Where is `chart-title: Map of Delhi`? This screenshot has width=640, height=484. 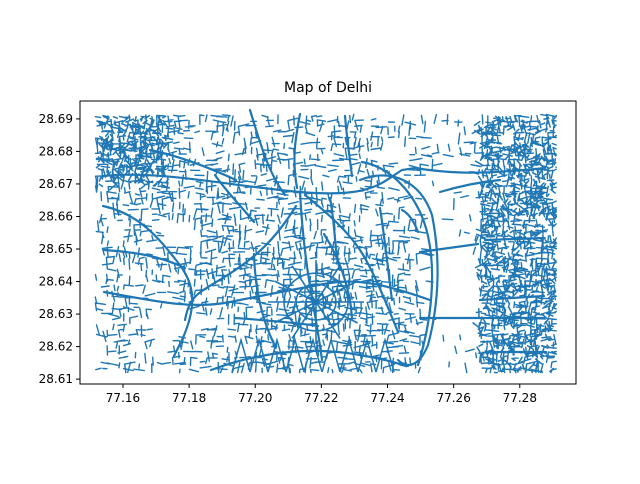
chart-title: Map of Delhi is located at coordinates (328, 88).